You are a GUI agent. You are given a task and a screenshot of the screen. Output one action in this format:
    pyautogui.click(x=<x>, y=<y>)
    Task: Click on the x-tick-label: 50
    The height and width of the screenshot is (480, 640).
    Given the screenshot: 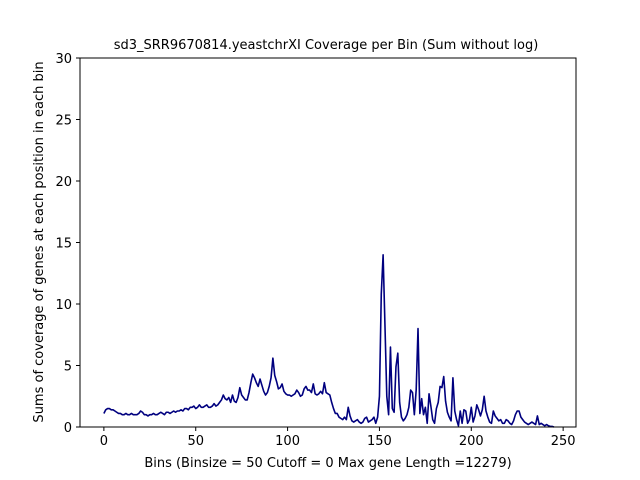 What is the action you would take?
    pyautogui.click(x=195, y=441)
    